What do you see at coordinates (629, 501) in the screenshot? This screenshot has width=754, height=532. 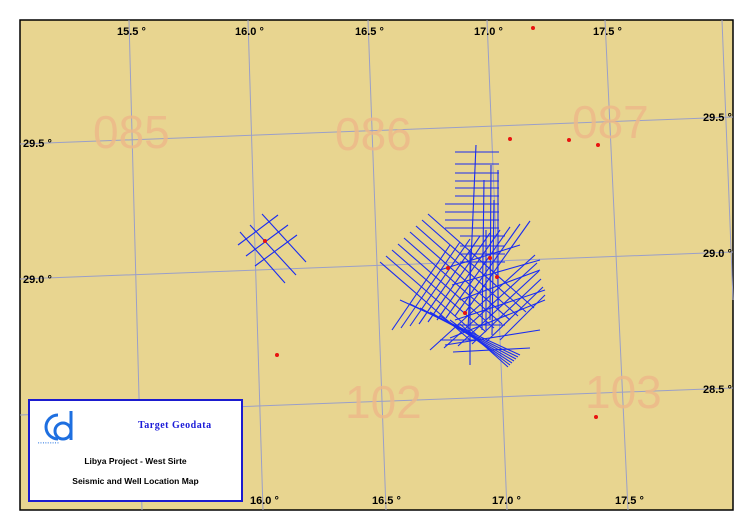 I see `lon-label-17-5-bottom: 17.5 °` at bounding box center [629, 501].